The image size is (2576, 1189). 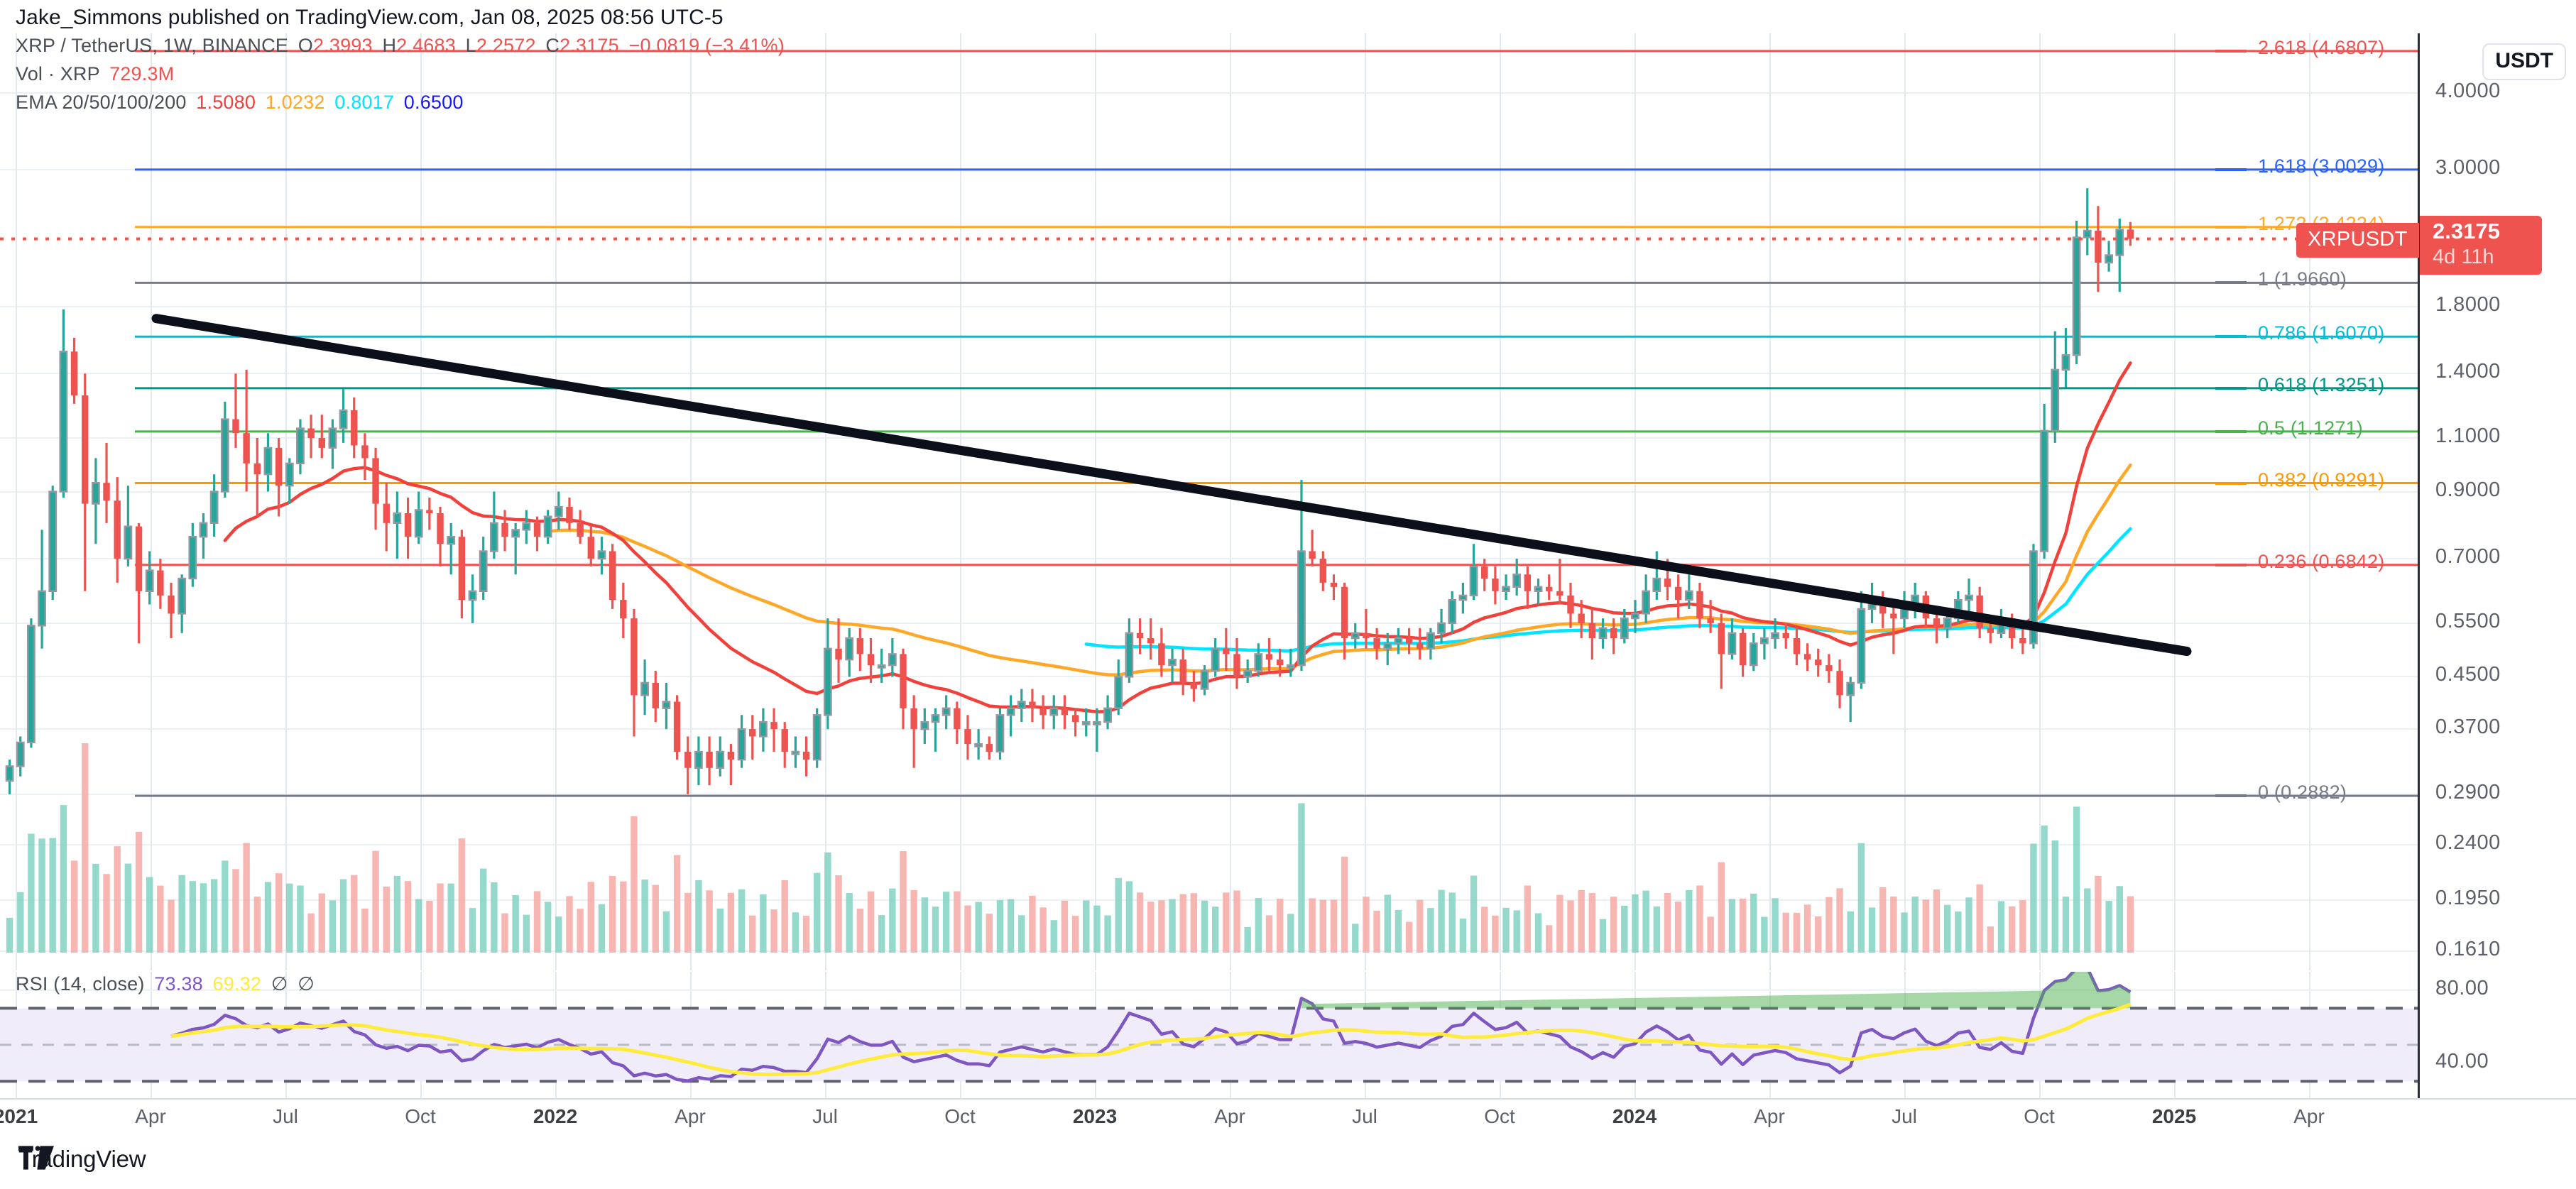 What do you see at coordinates (2302, 793) in the screenshot?
I see `fib-level-label: 0 (0.2882)` at bounding box center [2302, 793].